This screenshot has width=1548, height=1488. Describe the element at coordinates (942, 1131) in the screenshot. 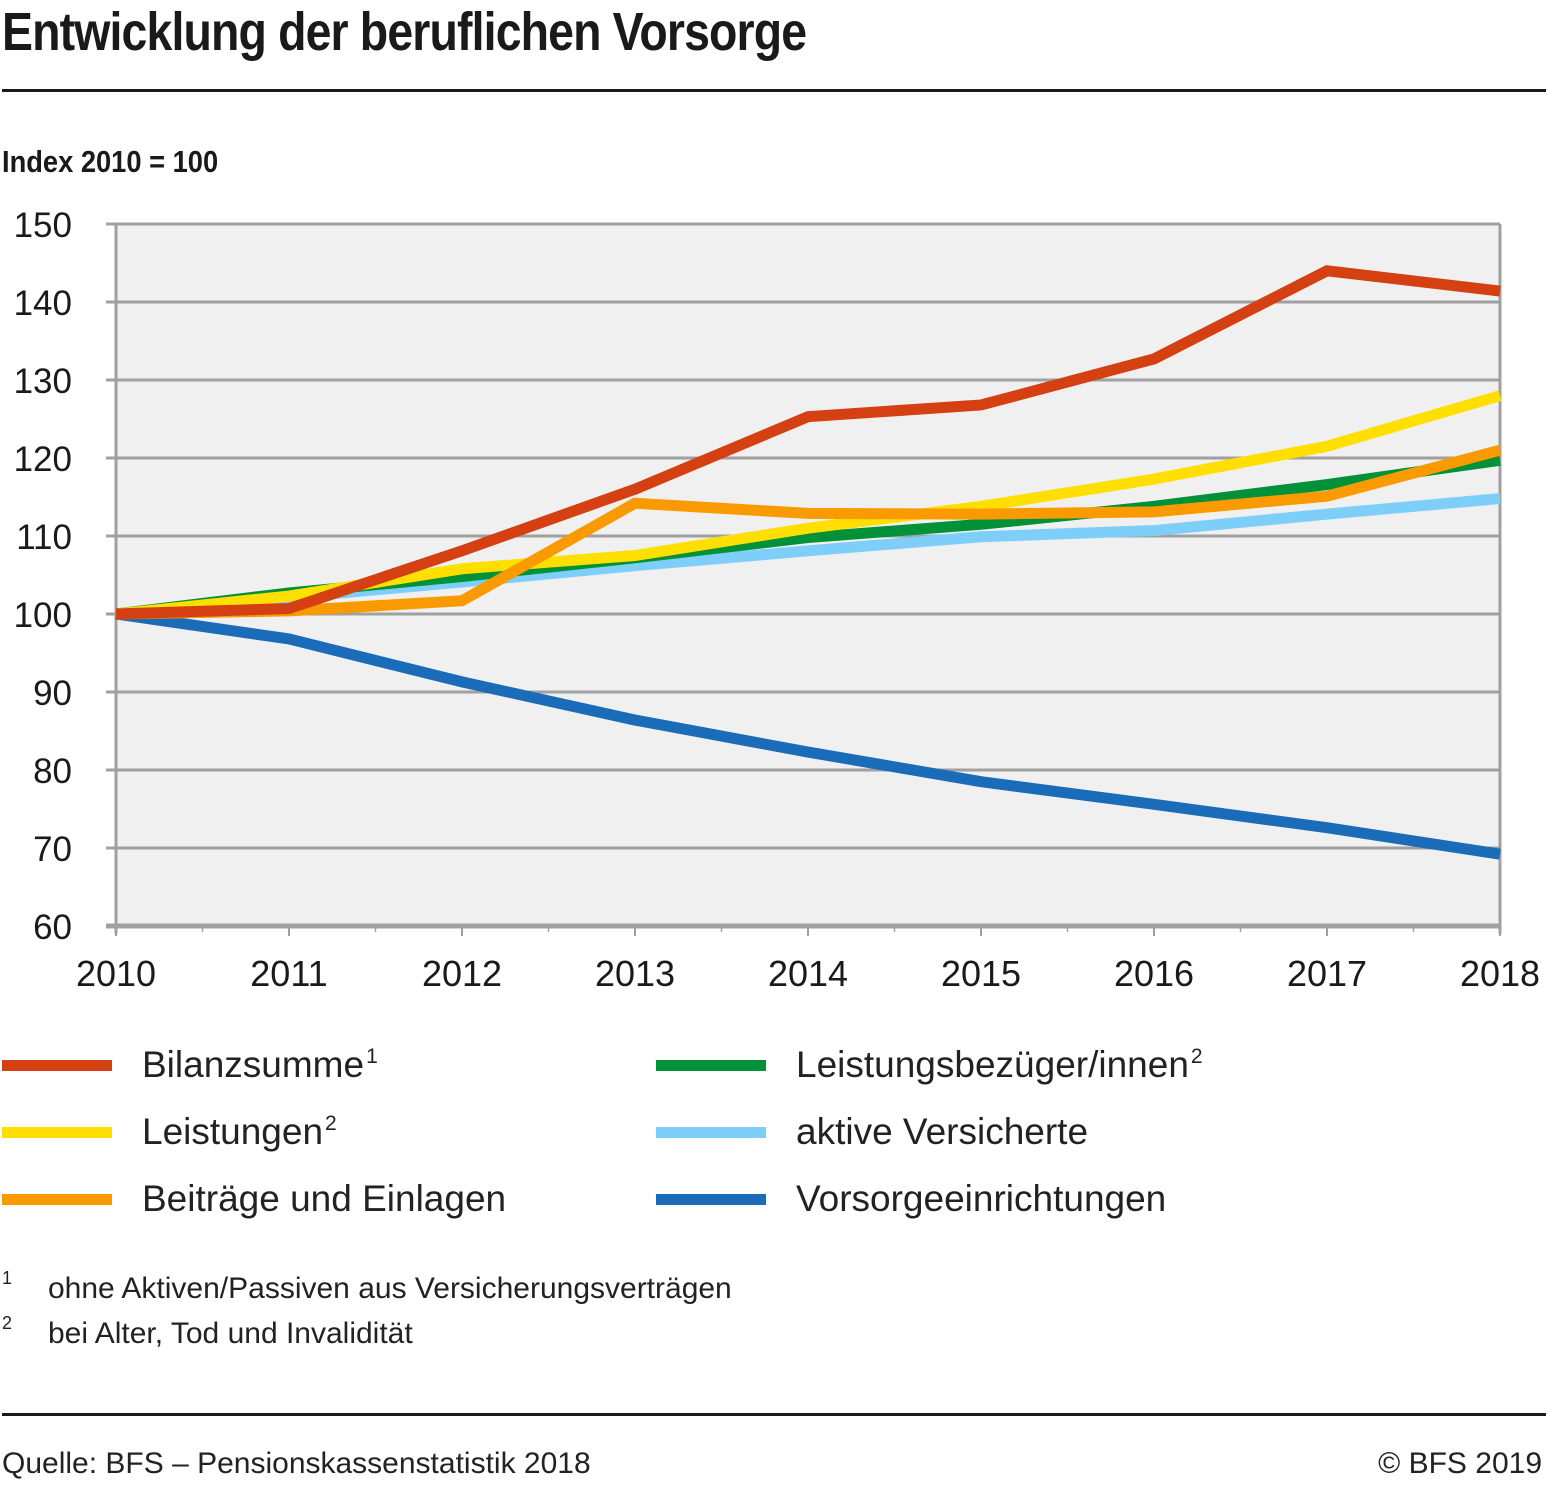

I see `legend-label: aktive Versicherte` at that location.